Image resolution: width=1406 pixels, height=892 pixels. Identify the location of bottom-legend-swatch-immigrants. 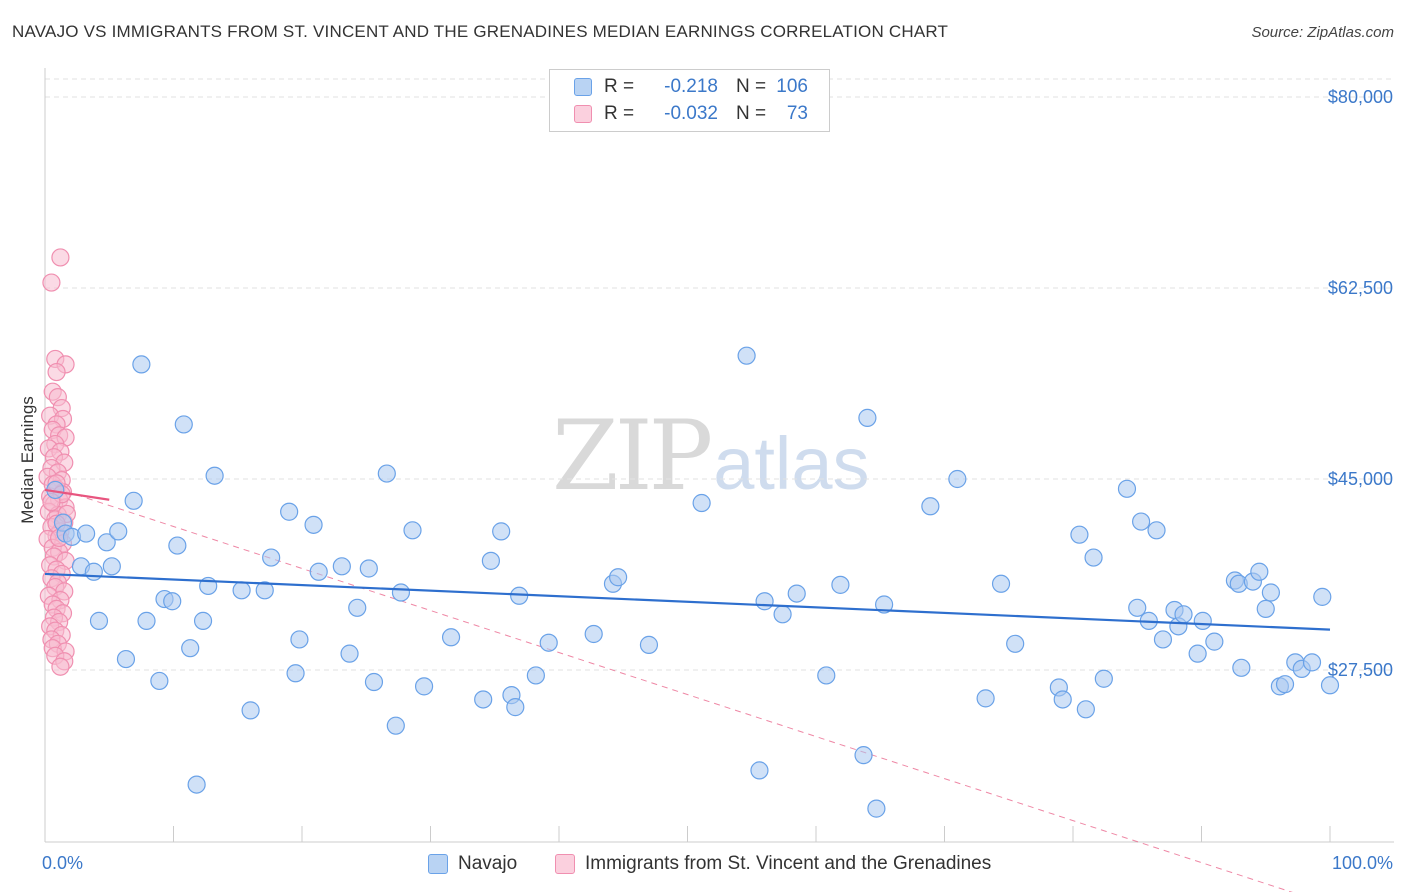
(565, 864).